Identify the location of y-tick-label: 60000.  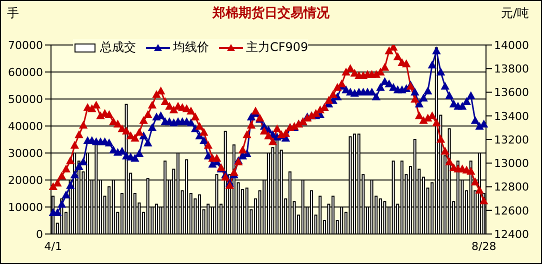
(25, 72).